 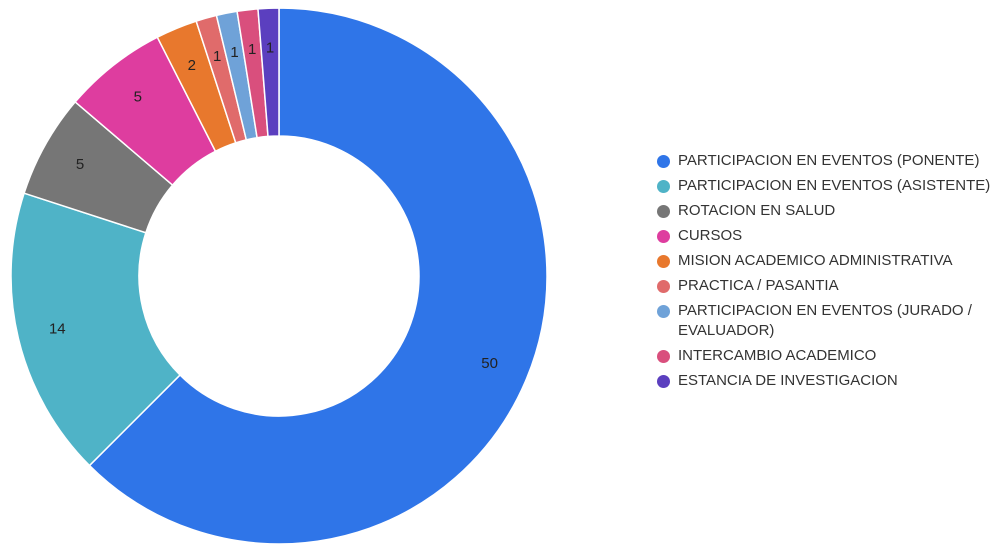 I want to click on legend-item-estancia-de-investigacion: ESTANCIA DE INVESTIGACION, so click(x=827, y=381).